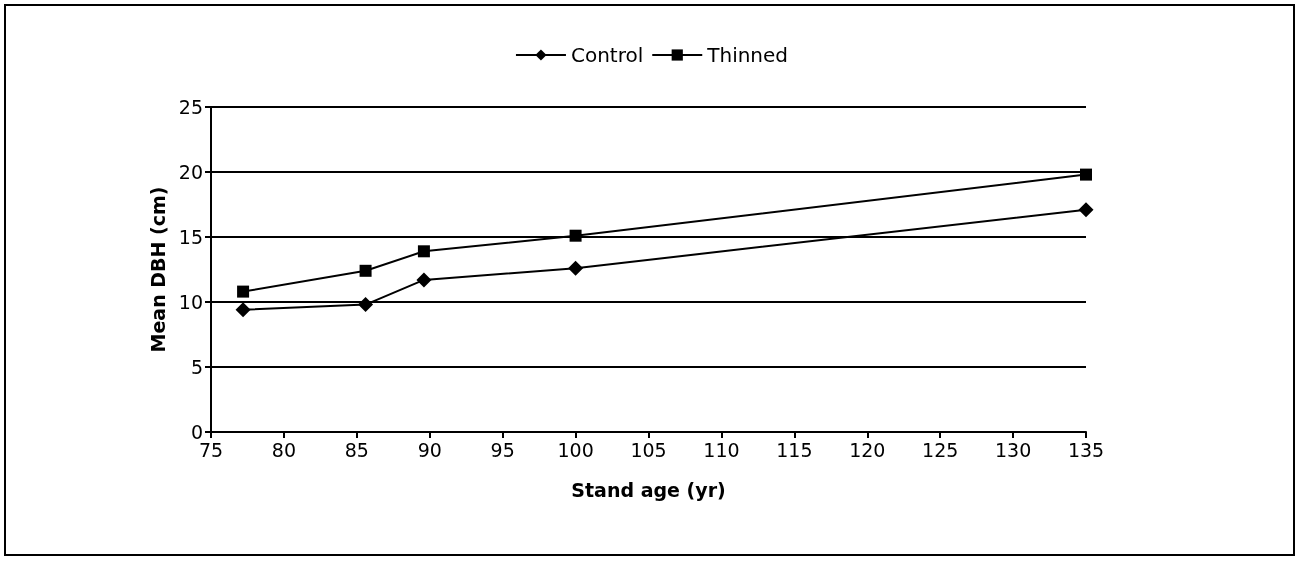  Describe the element at coordinates (158, 269) in the screenshot. I see `y-axis-title: Mean DBH (cm)` at that location.